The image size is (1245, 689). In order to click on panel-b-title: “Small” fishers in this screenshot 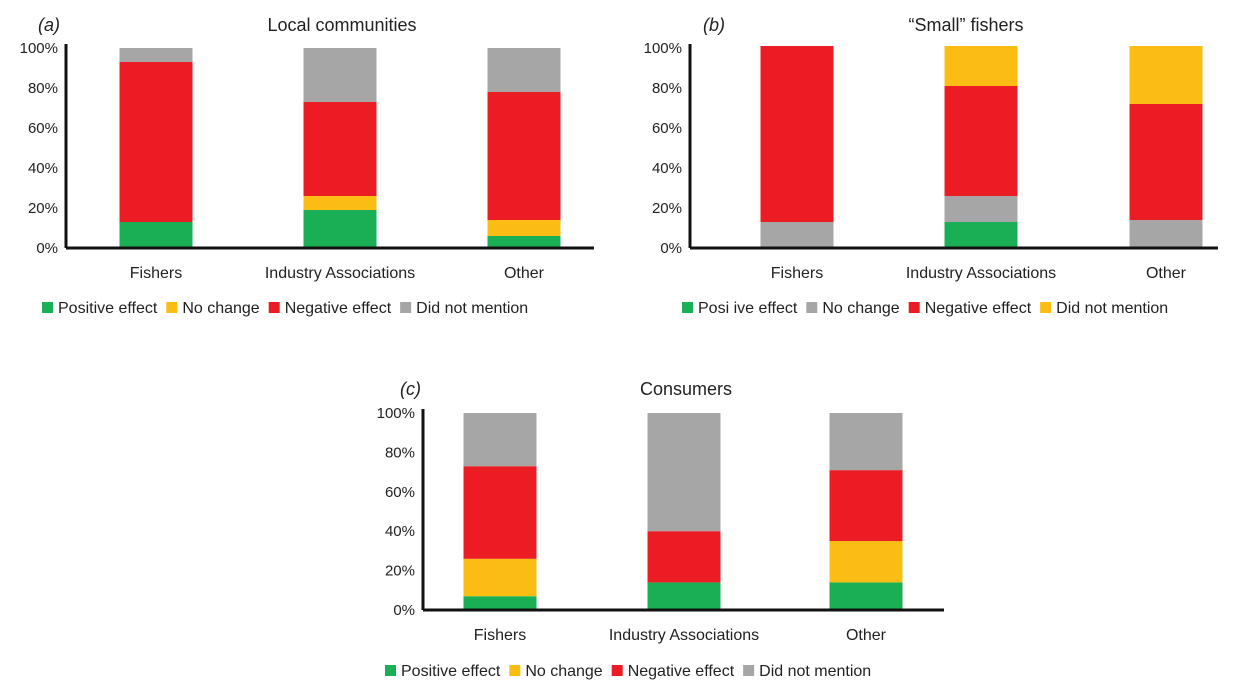, I will do `click(965, 25)`.